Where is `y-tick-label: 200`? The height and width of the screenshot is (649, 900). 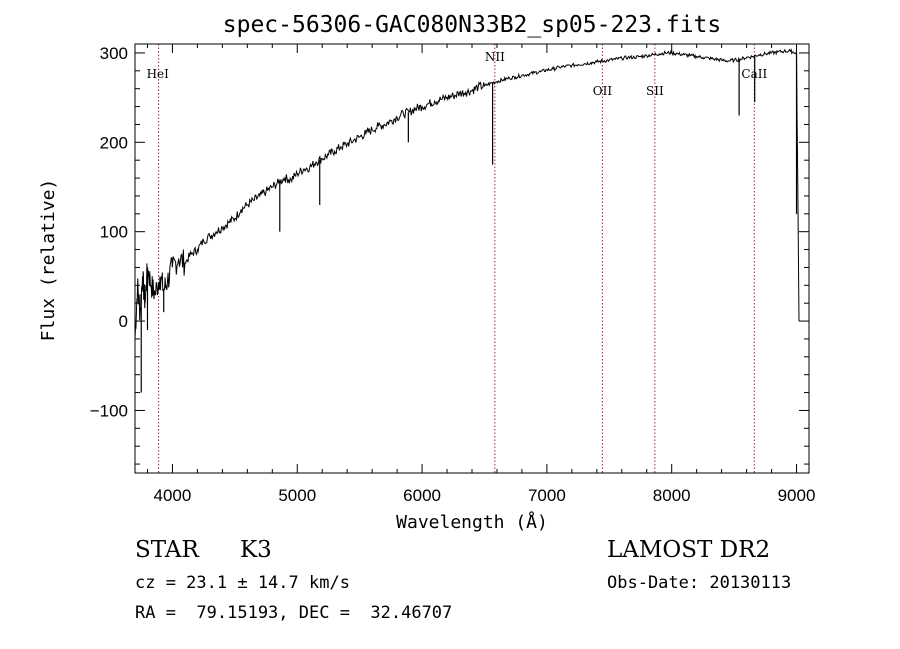 y-tick-label: 200 is located at coordinates (114, 142).